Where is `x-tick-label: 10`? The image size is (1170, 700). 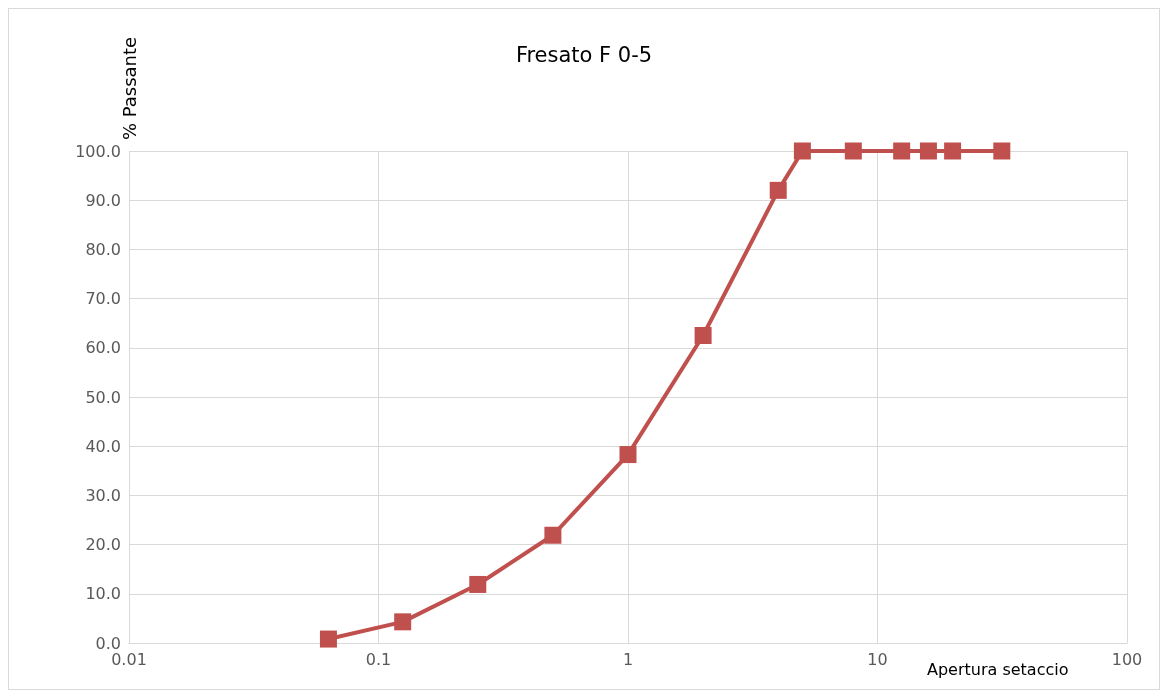
x-tick-label: 10 is located at coordinates (877, 659).